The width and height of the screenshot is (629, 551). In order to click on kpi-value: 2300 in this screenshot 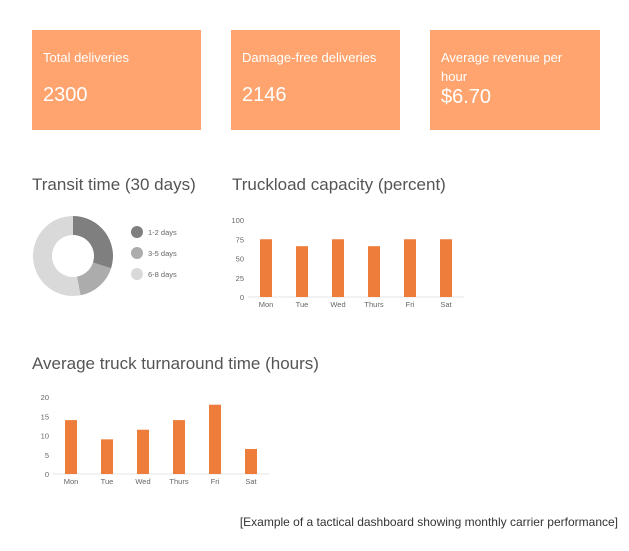, I will do `click(65, 95)`.